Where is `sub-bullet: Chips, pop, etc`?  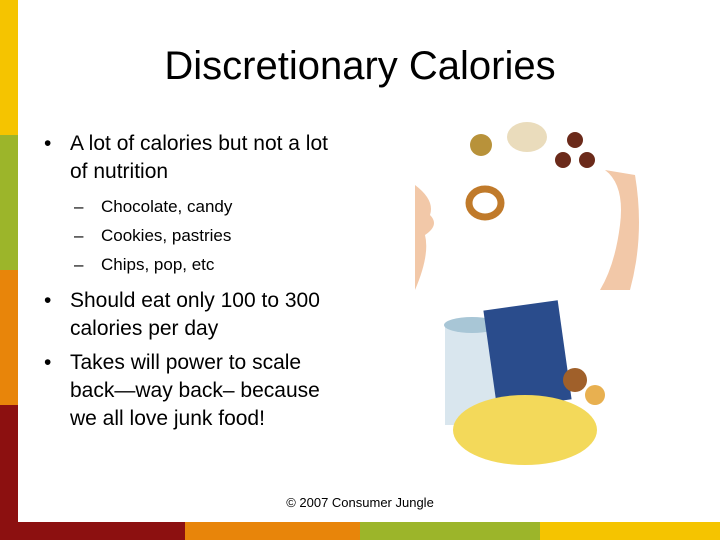 sub-bullet: Chips, pop, etc is located at coordinates (194, 264).